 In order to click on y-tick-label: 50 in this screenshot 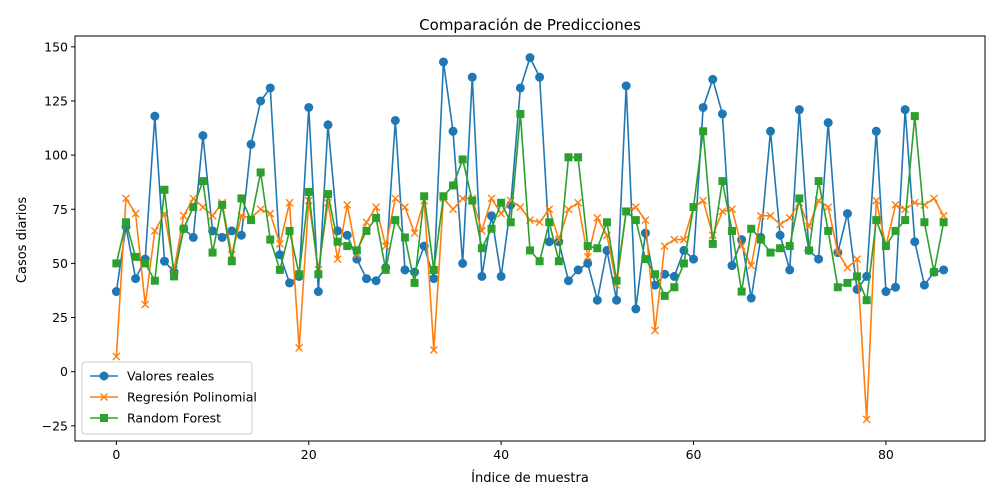, I will do `click(60, 263)`.